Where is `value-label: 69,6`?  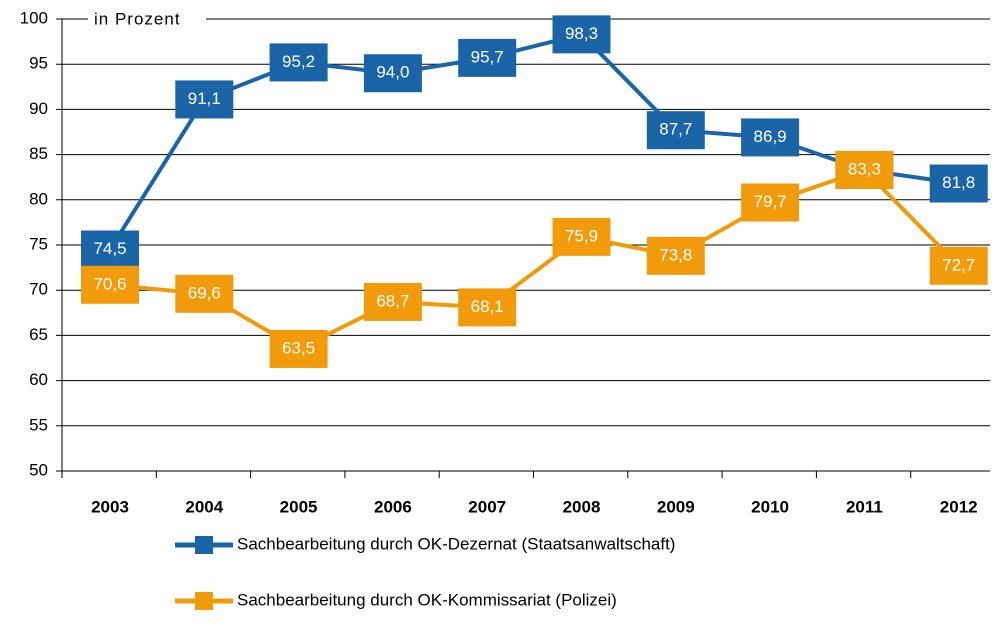 value-label: 69,6 is located at coordinates (204, 292).